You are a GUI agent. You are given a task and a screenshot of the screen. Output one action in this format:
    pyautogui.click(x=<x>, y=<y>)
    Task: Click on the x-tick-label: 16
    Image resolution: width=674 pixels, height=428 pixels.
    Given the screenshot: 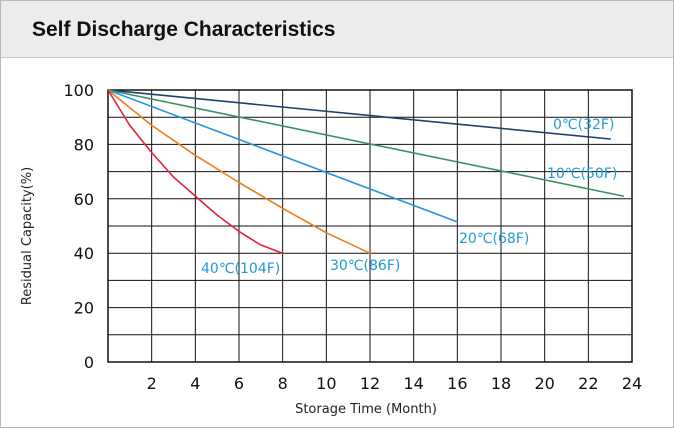 What is the action you would take?
    pyautogui.click(x=457, y=383)
    